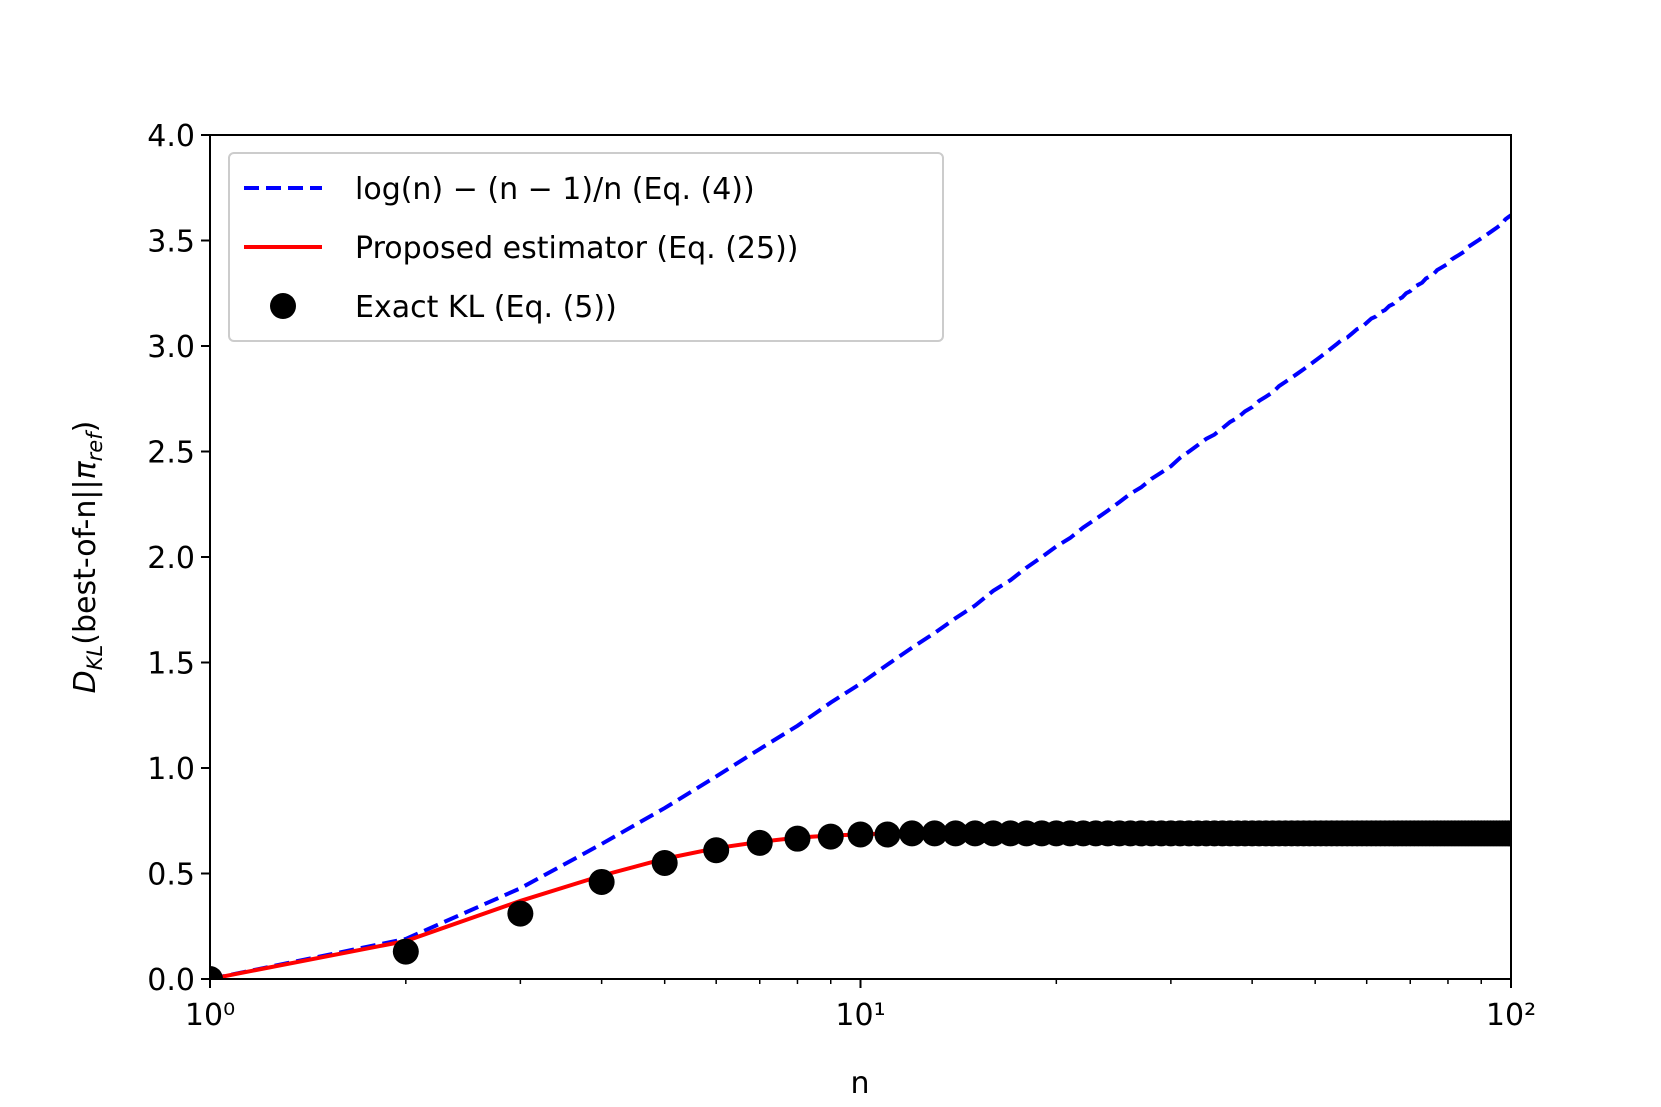 This screenshot has height=1107, width=1661. I want to click on y-tick-label: 1.0, so click(171, 769).